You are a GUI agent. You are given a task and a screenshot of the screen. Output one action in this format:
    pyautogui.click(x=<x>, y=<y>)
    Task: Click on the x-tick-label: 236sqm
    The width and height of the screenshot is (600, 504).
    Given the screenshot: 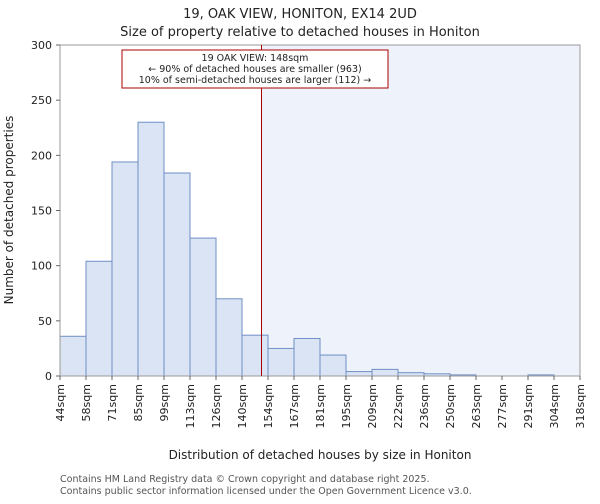 What is the action you would take?
    pyautogui.click(x=424, y=406)
    